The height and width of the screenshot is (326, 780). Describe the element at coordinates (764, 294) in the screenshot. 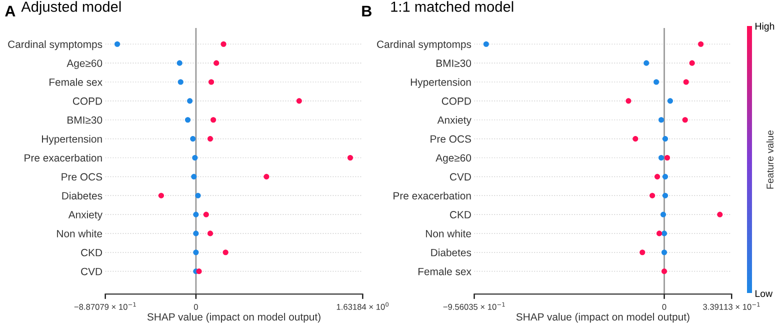

I see `color-bar-label: Low` at that location.